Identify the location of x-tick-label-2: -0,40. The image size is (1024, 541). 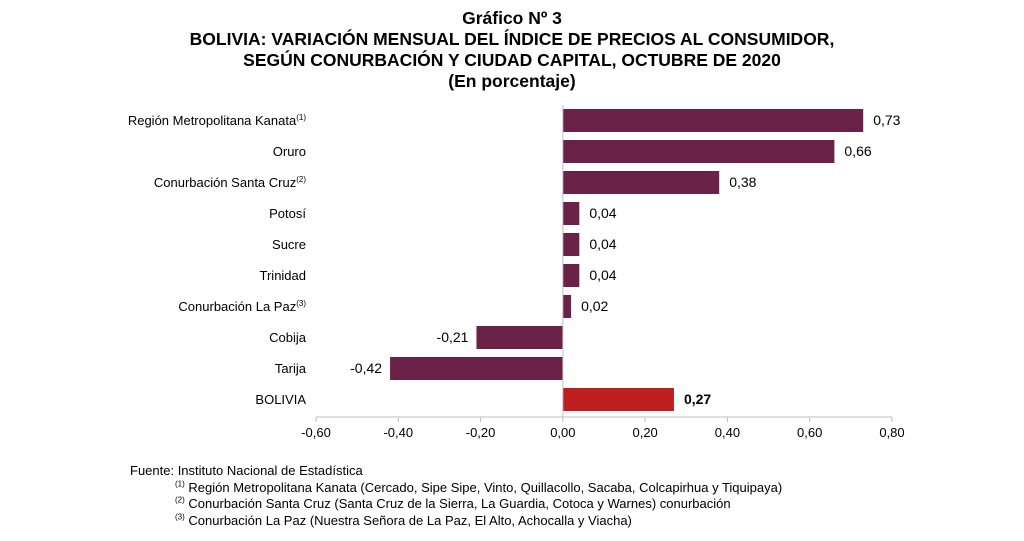
(398, 432).